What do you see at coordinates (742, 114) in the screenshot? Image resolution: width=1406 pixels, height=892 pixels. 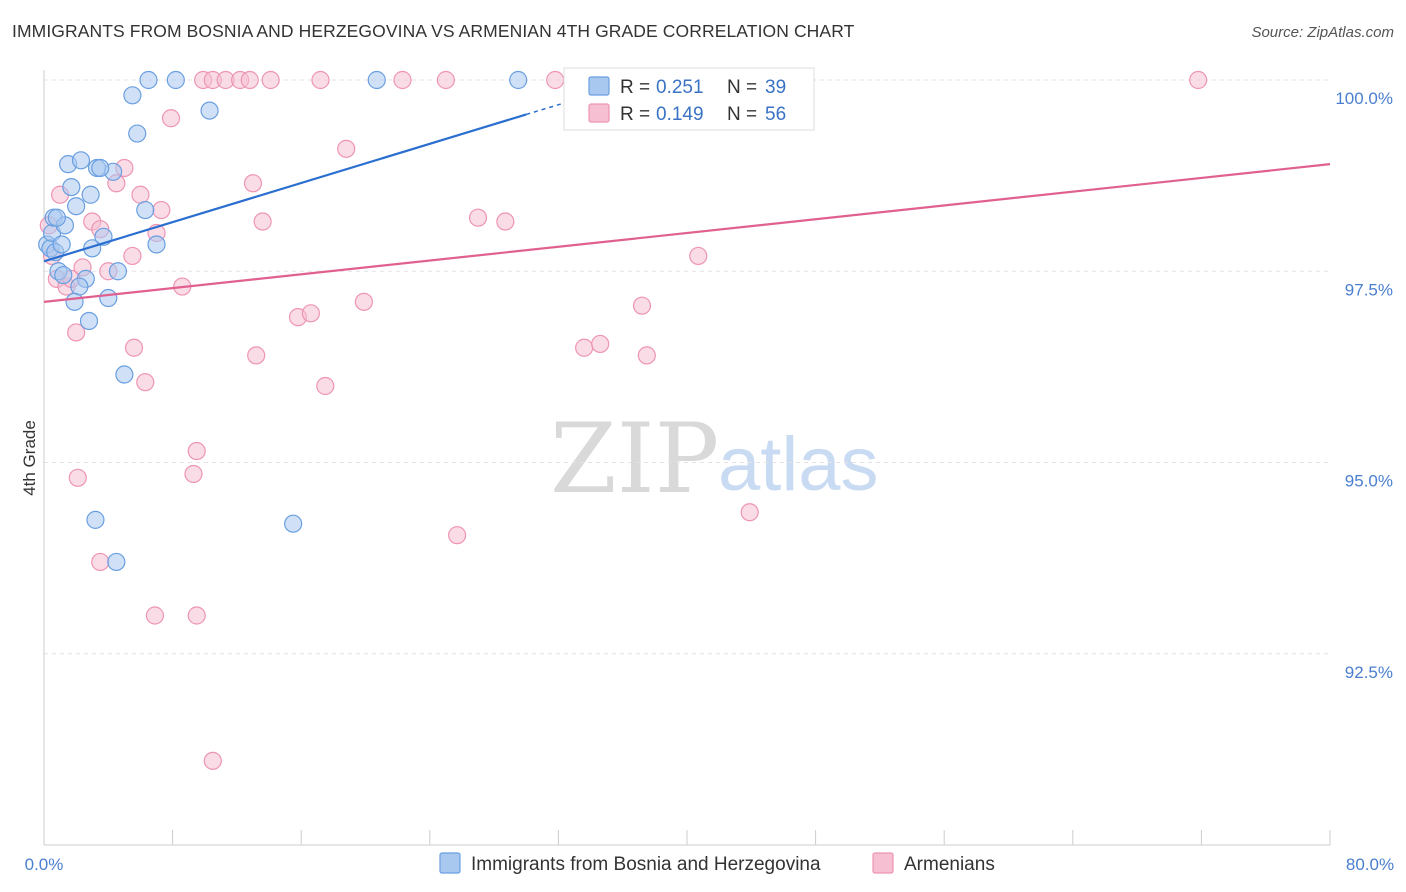 I see `legend-n-label-2: N =` at bounding box center [742, 114].